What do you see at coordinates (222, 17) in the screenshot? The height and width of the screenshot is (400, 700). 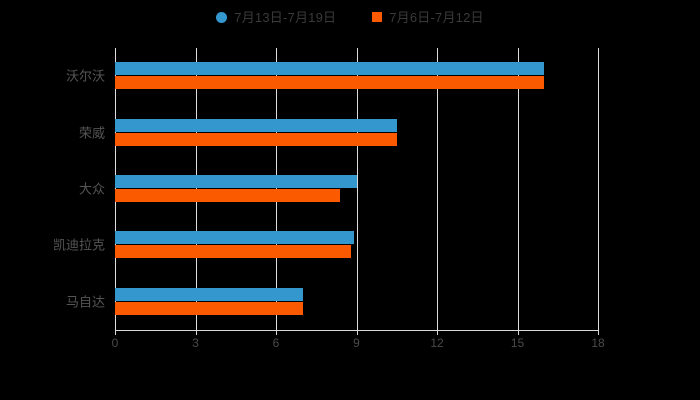 I see `circle-marker-icon` at bounding box center [222, 17].